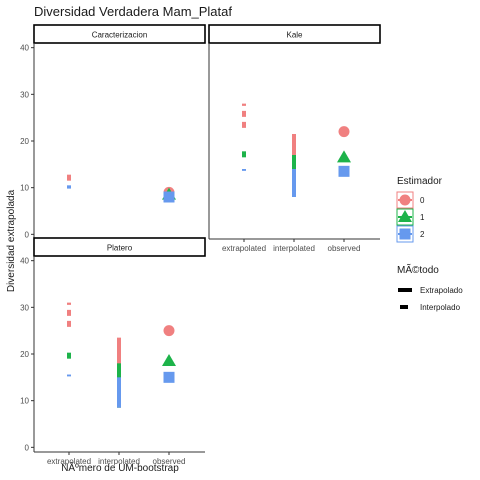 Image resolution: width=480 pixels, height=480 pixels. I want to click on legend-estimador-label: 2, so click(422, 234).